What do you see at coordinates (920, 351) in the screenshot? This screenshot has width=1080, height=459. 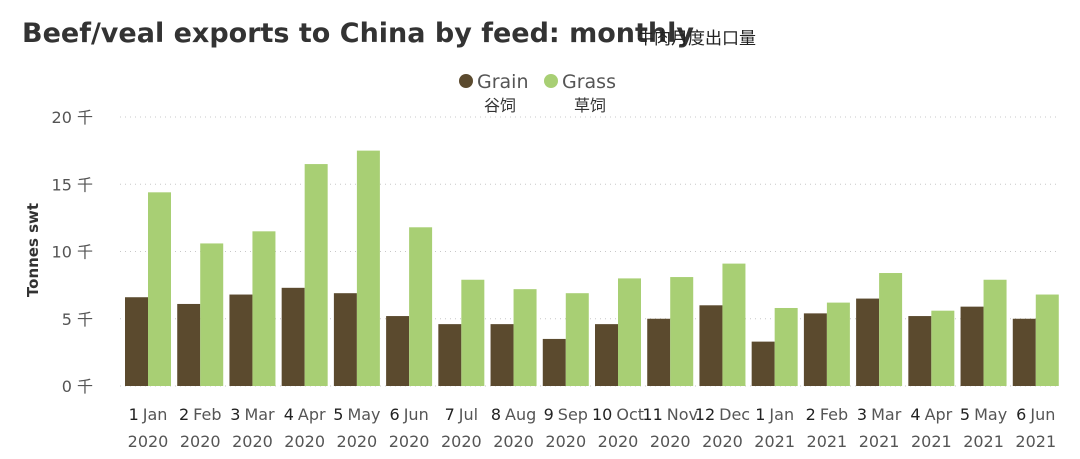 I see `bar-grain-apr-2021` at bounding box center [920, 351].